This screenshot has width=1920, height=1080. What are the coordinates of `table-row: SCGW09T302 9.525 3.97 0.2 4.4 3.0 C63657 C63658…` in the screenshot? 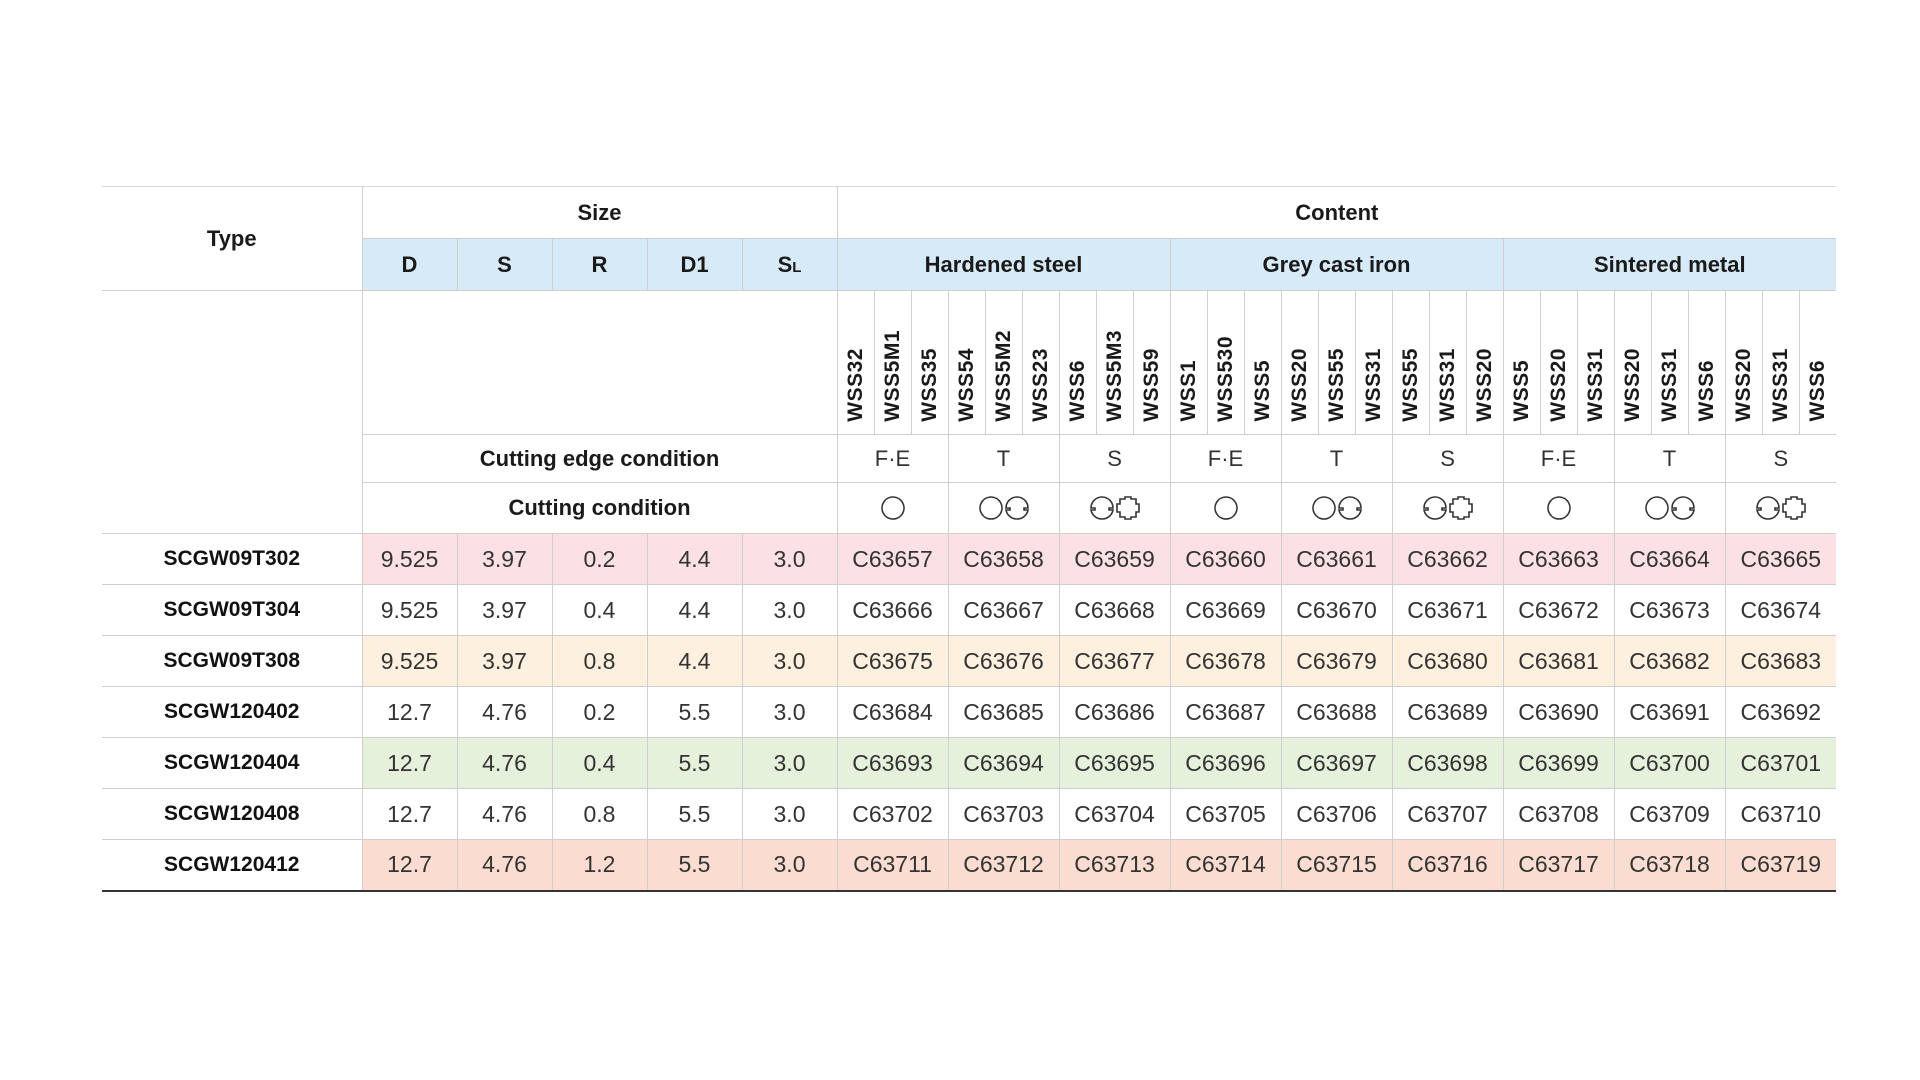 It's located at (969, 559).